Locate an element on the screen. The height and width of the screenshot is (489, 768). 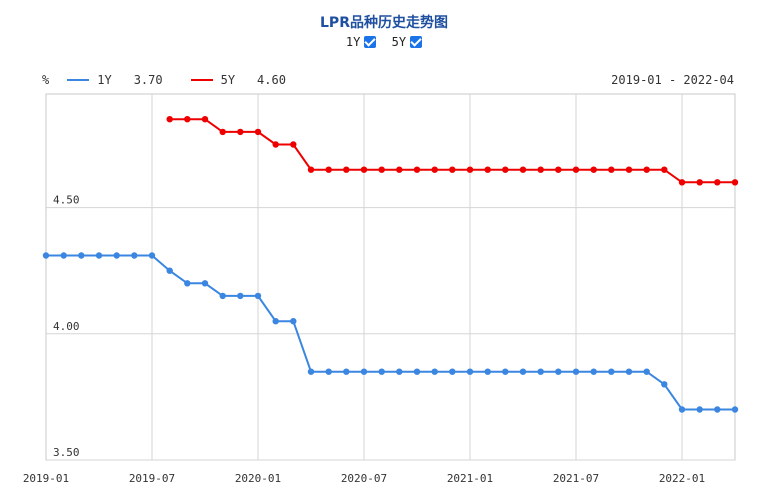
legend-line-1y-icon is located at coordinates (78, 80).